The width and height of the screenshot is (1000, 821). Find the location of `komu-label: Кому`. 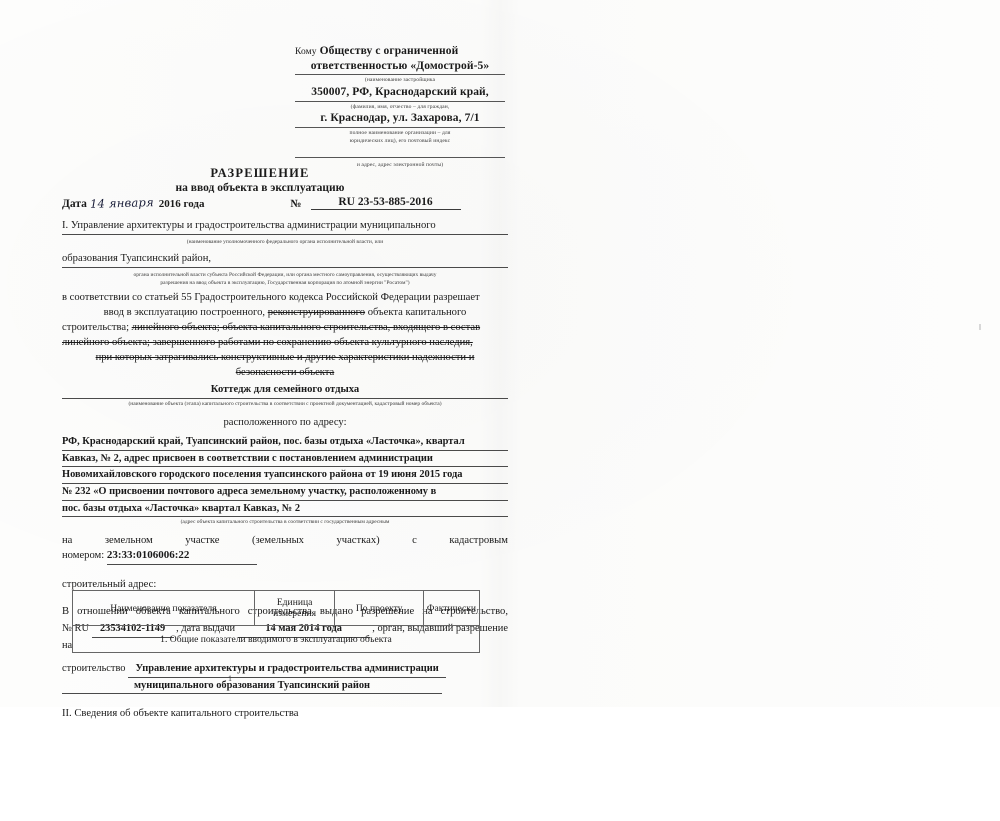

komu-label: Кому is located at coordinates (306, 52).